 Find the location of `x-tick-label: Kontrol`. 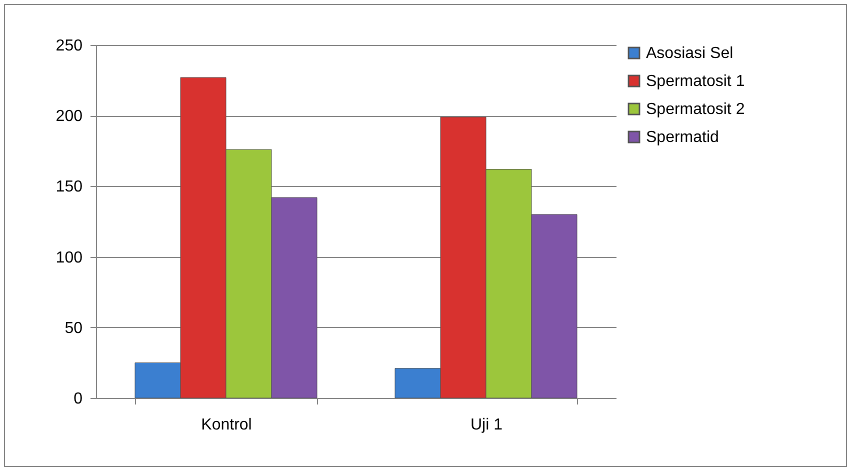

x-tick-label: Kontrol is located at coordinates (226, 425).